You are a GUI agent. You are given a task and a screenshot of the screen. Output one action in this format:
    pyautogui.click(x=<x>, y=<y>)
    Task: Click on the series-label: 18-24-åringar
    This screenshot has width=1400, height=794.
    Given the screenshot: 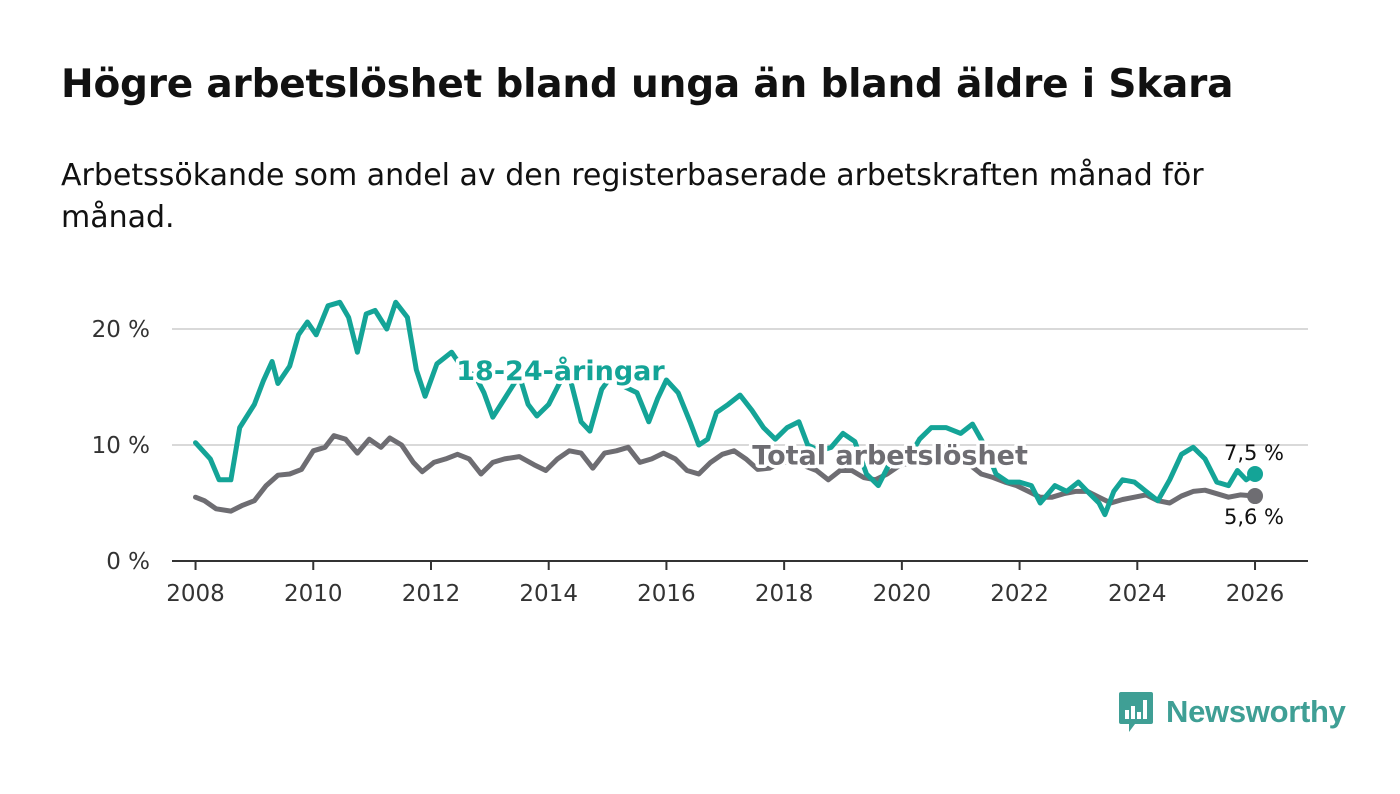 What is the action you would take?
    pyautogui.click(x=560, y=371)
    